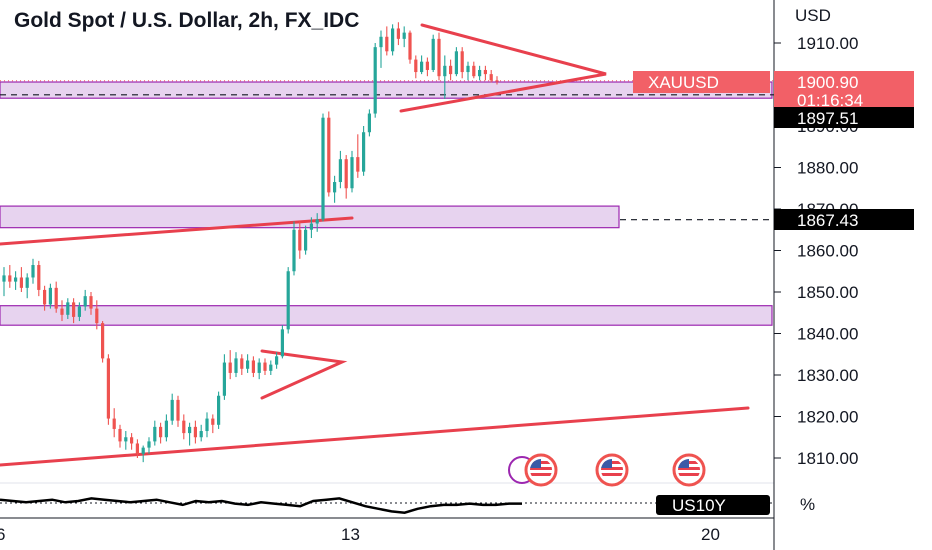  What do you see at coordinates (827, 458) in the screenshot?
I see `price-tick-label: 1810.00` at bounding box center [827, 458].